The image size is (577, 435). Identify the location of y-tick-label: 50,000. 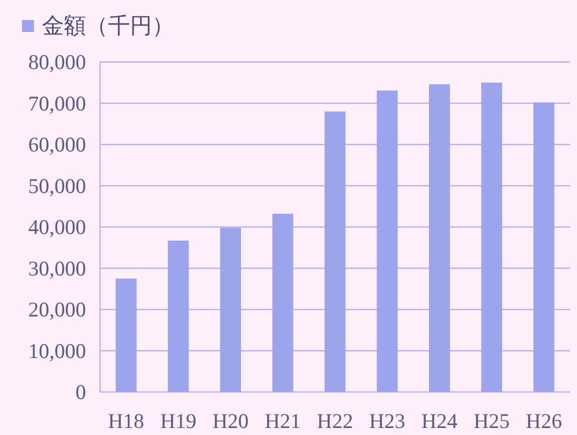
(57, 186).